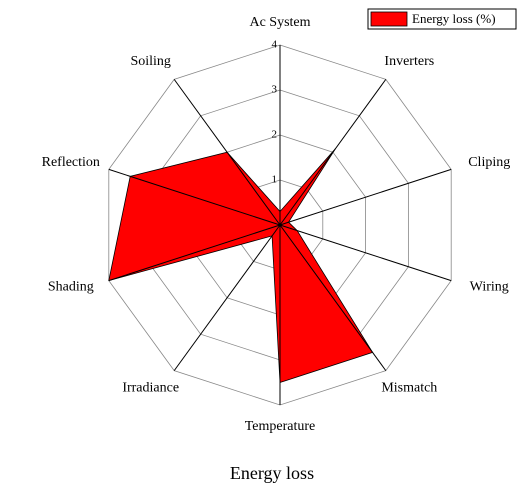 Image resolution: width=526 pixels, height=491 pixels. What do you see at coordinates (489, 162) in the screenshot?
I see `category-label: Cliping` at bounding box center [489, 162].